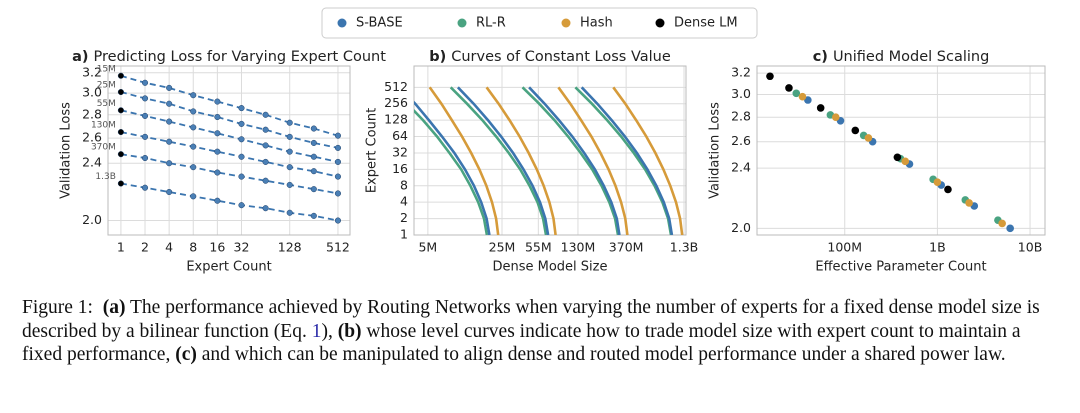  What do you see at coordinates (396, 102) in the screenshot?
I see `y-tick-label: 256` at bounding box center [396, 102].